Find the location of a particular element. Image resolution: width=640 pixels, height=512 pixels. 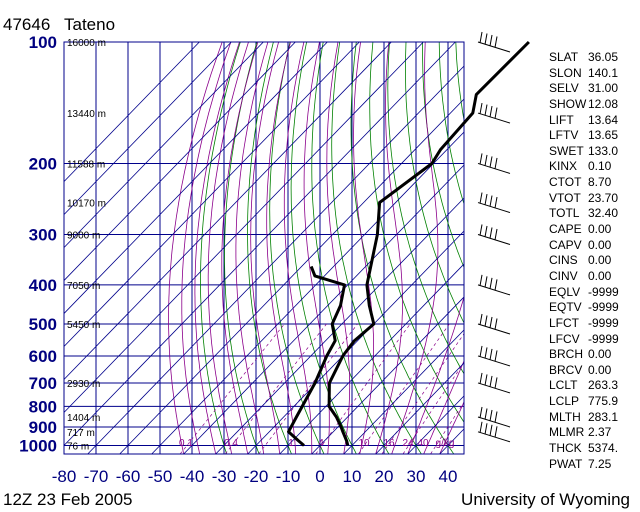

temp-label: 40 is located at coordinates (448, 476).